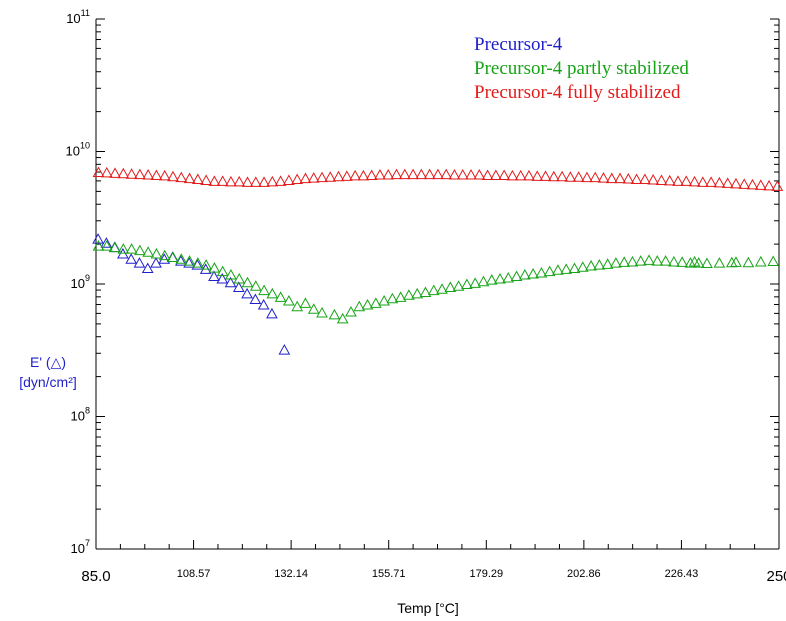 The image size is (786, 621). I want to click on legend-entry: Precursor-4 fully stabilized, so click(577, 92).